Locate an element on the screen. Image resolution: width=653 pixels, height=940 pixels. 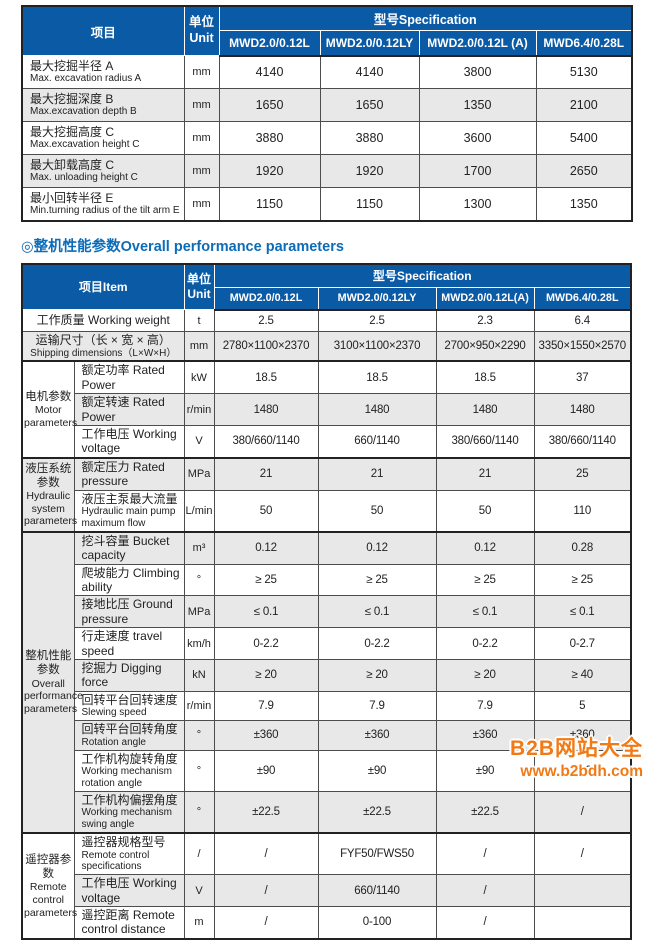
item-label-cn: 最大挖掘半径 A is located at coordinates (72, 65).